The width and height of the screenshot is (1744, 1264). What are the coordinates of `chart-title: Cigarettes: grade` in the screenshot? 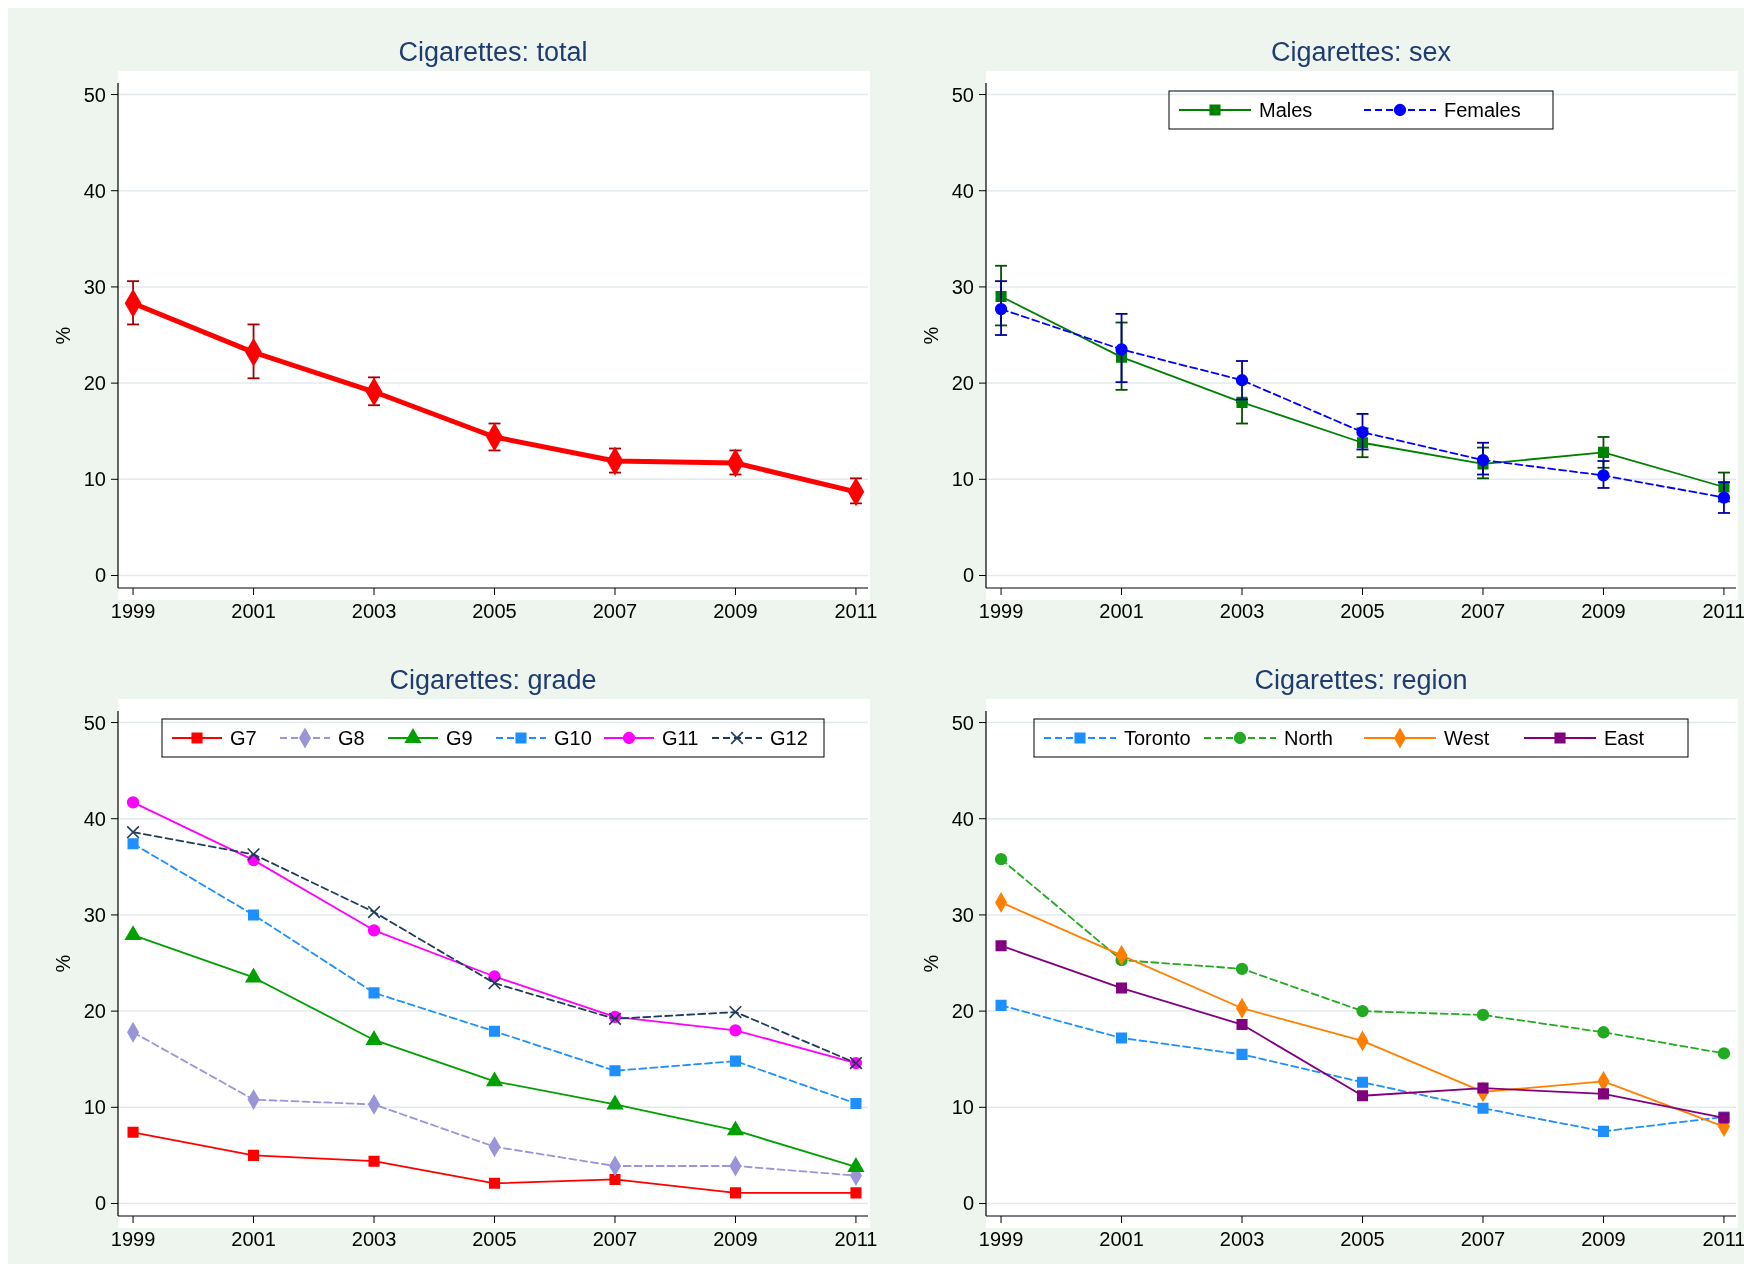 It's located at (493, 680).